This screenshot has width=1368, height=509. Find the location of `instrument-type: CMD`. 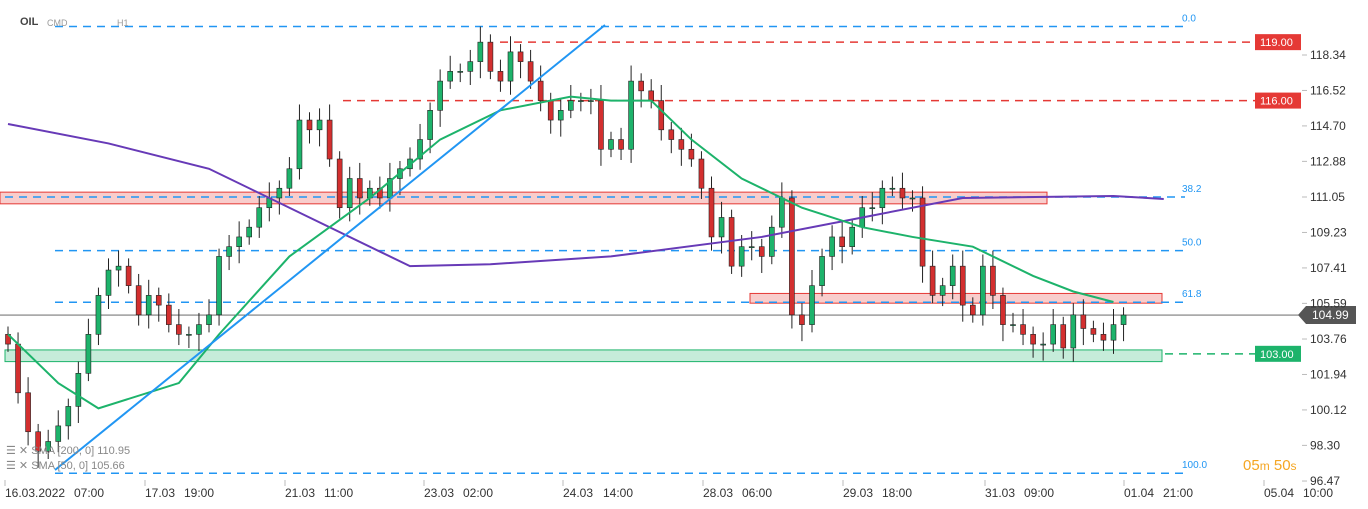

instrument-type: CMD is located at coordinates (57, 23).